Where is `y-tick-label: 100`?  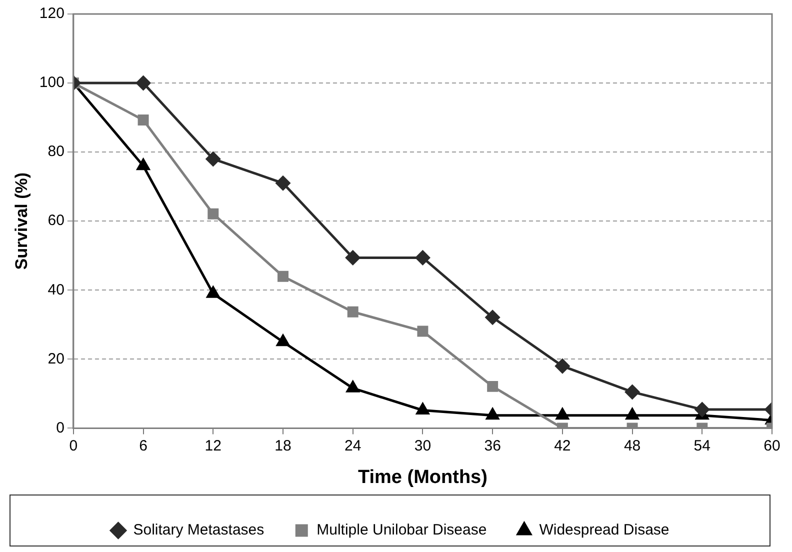
y-tick-label: 100 is located at coordinates (51, 83).